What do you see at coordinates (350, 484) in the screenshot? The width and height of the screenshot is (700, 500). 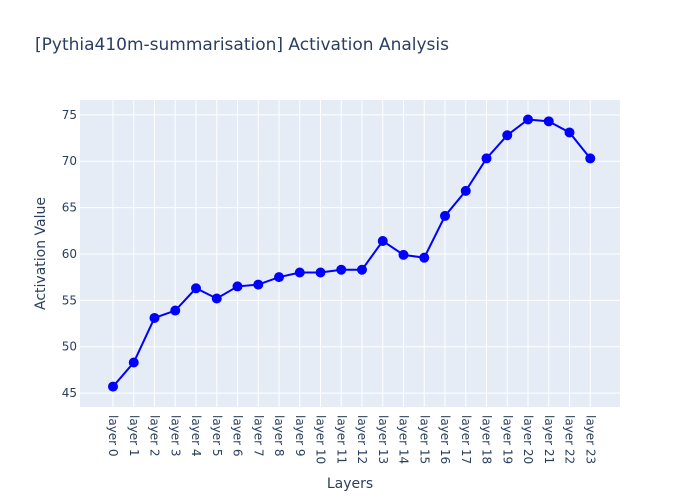 I see `x-axis-title: Layers` at bounding box center [350, 484].